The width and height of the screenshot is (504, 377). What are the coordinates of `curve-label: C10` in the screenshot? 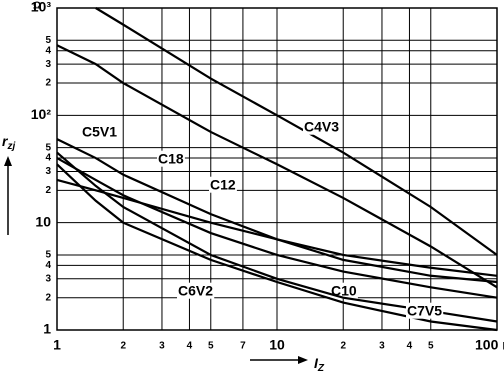 It's located at (344, 291).